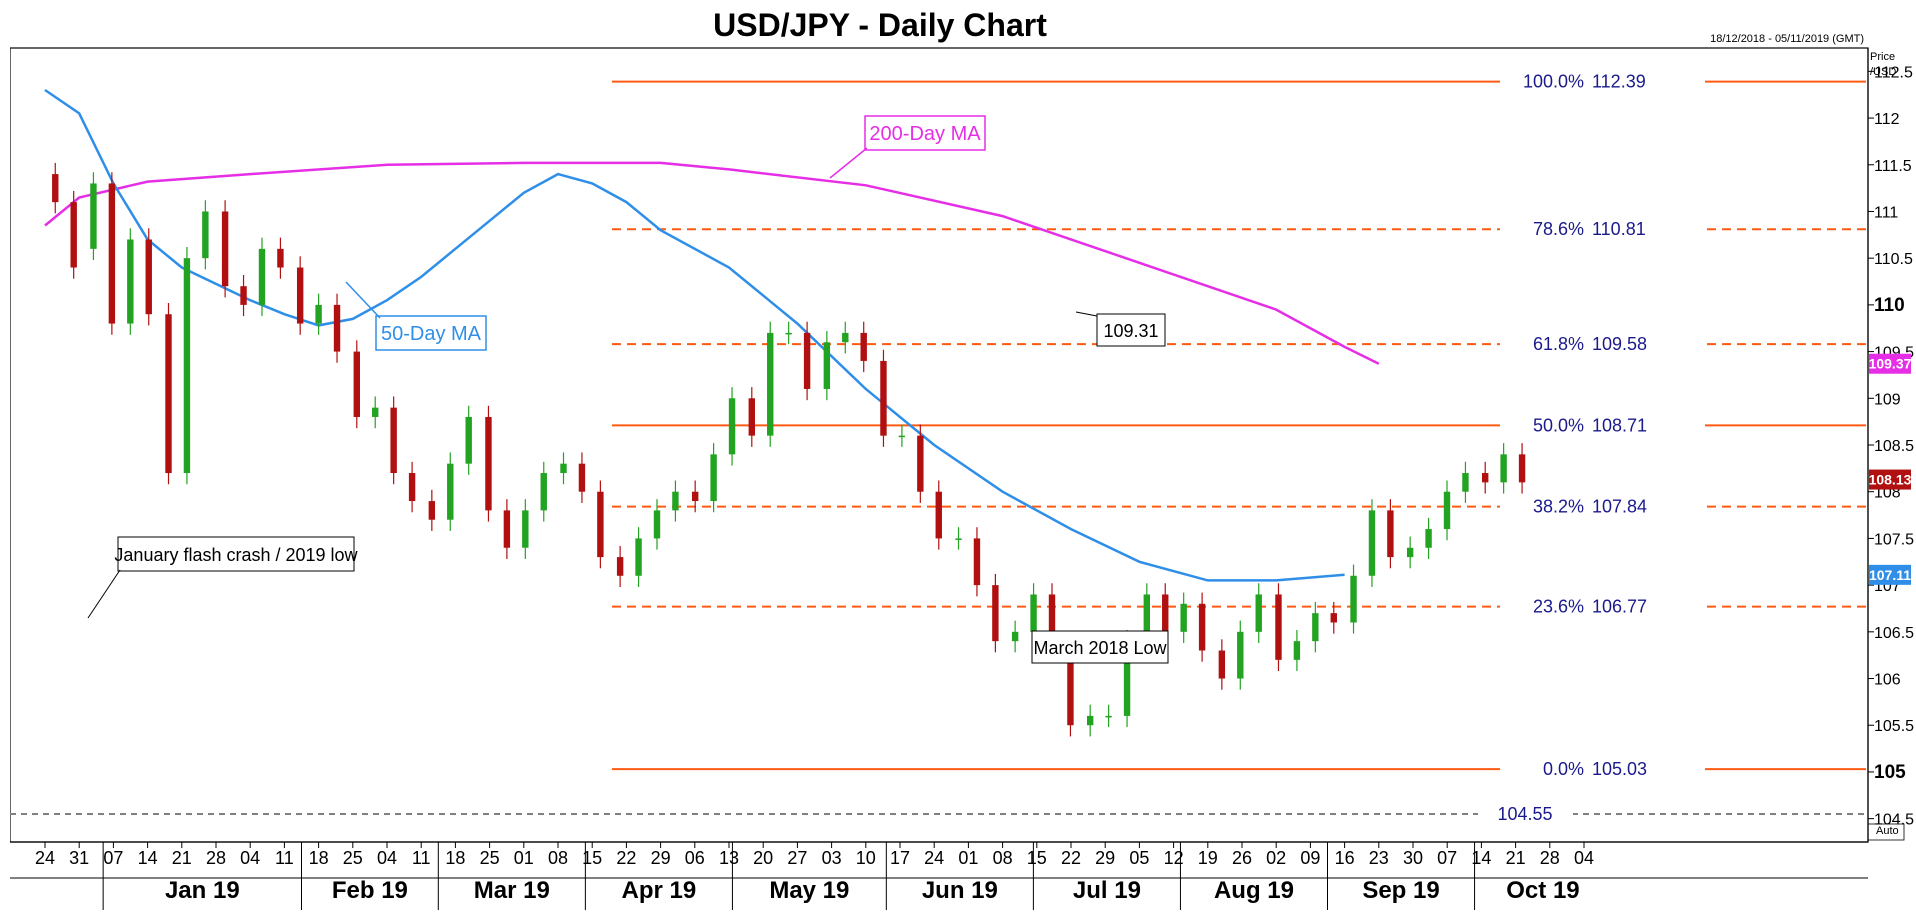  I want to click on ma50-label-box, so click(431, 333).